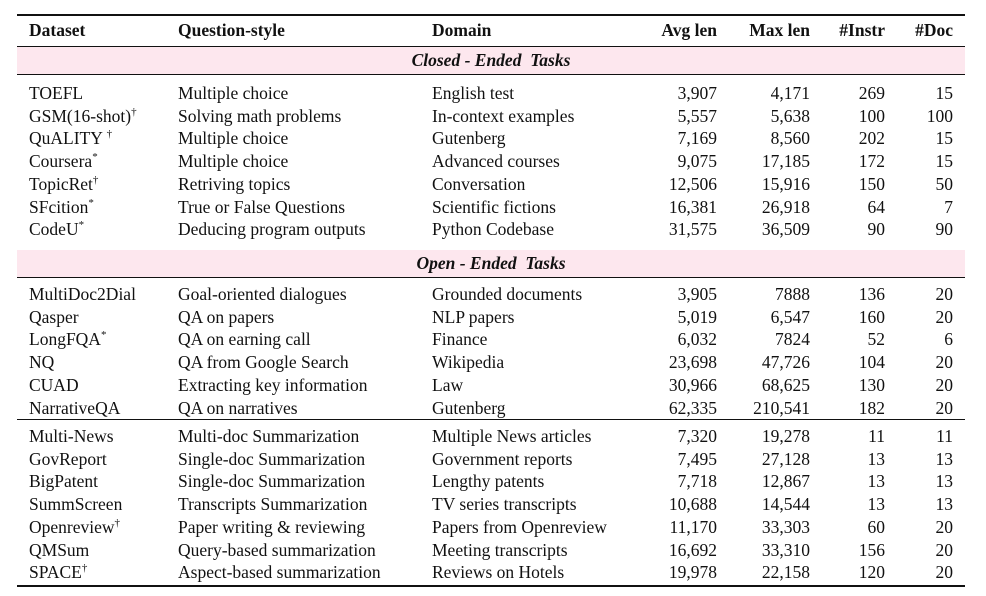 The width and height of the screenshot is (986, 596). I want to click on instr-cell: 120, so click(871, 572).